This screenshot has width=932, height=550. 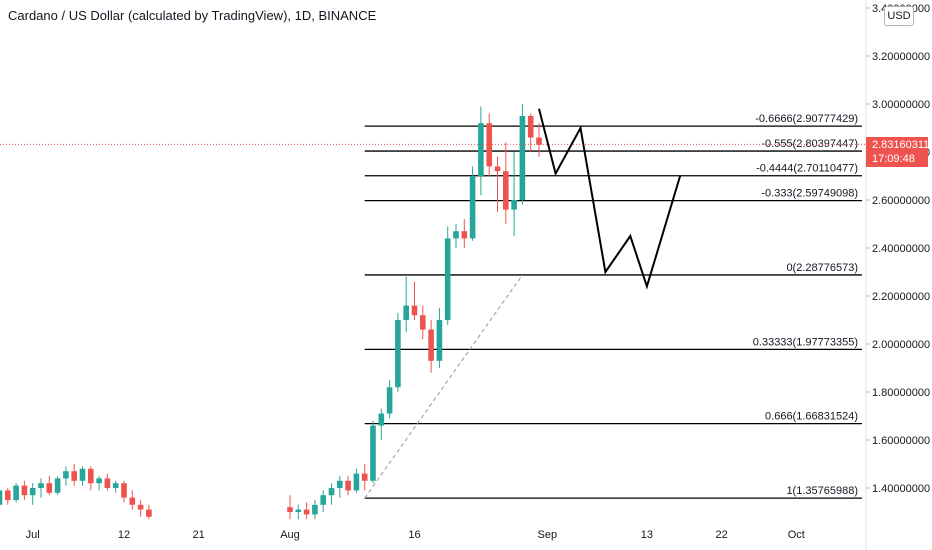 What do you see at coordinates (901, 393) in the screenshot?
I see `y-tick-label: 1.80000000` at bounding box center [901, 393].